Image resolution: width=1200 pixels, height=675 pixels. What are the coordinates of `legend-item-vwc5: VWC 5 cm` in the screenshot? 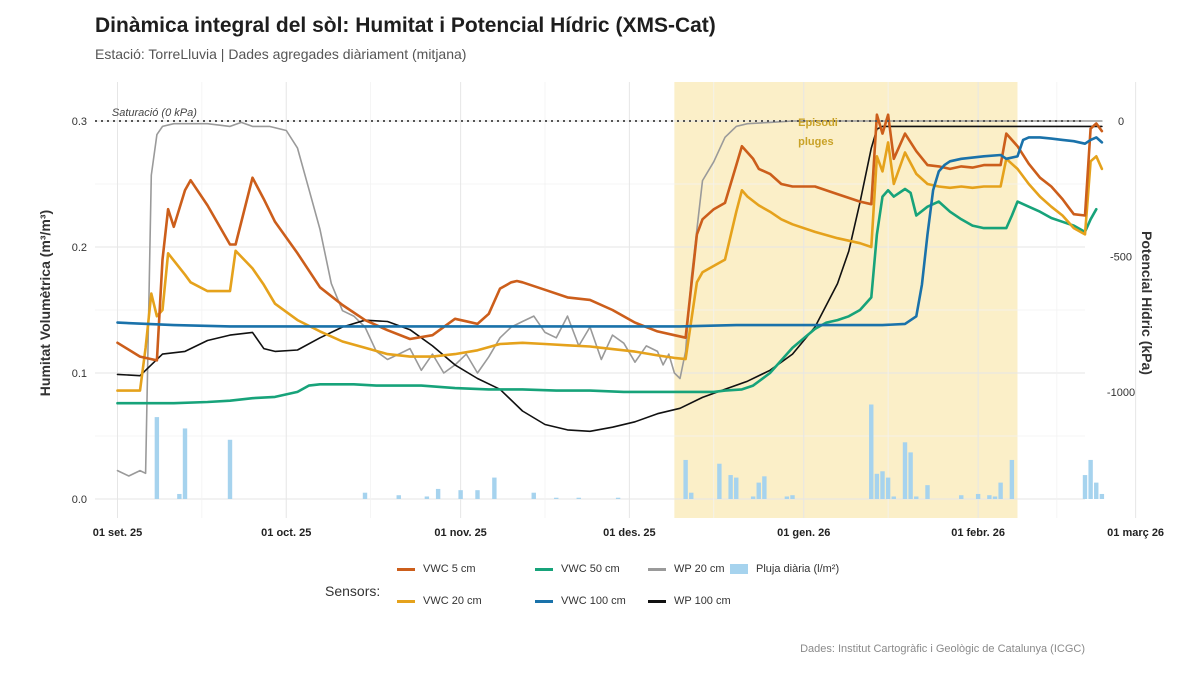 It's located at (436, 569).